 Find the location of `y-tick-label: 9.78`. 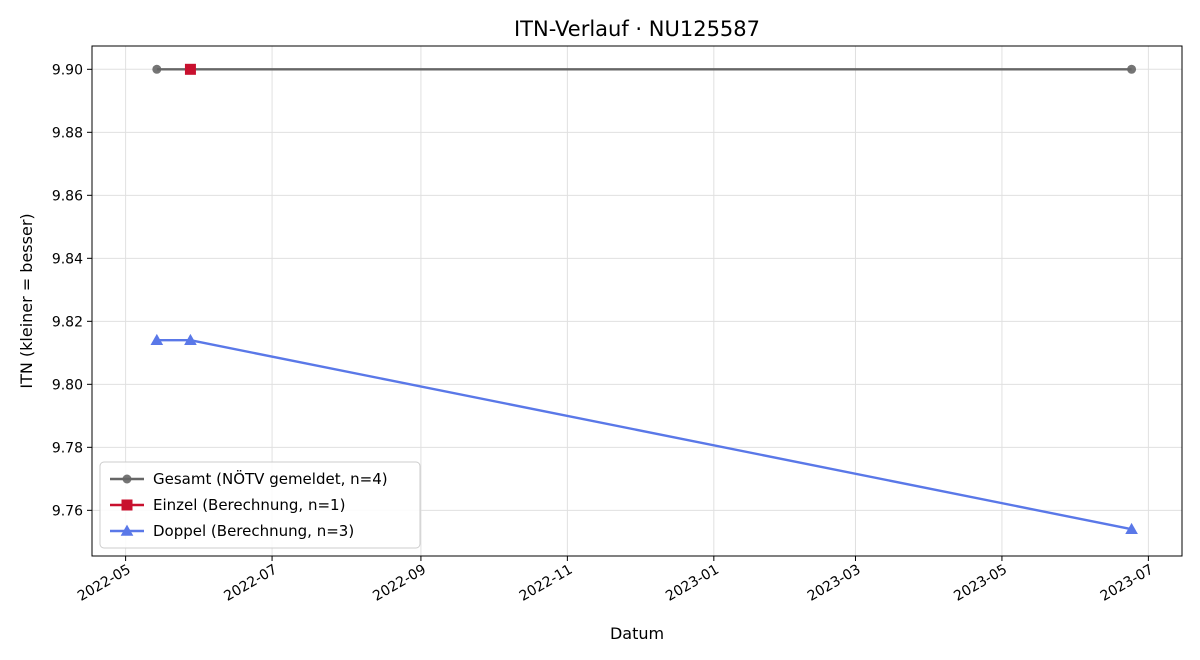

y-tick-label: 9.78 is located at coordinates (67, 448).